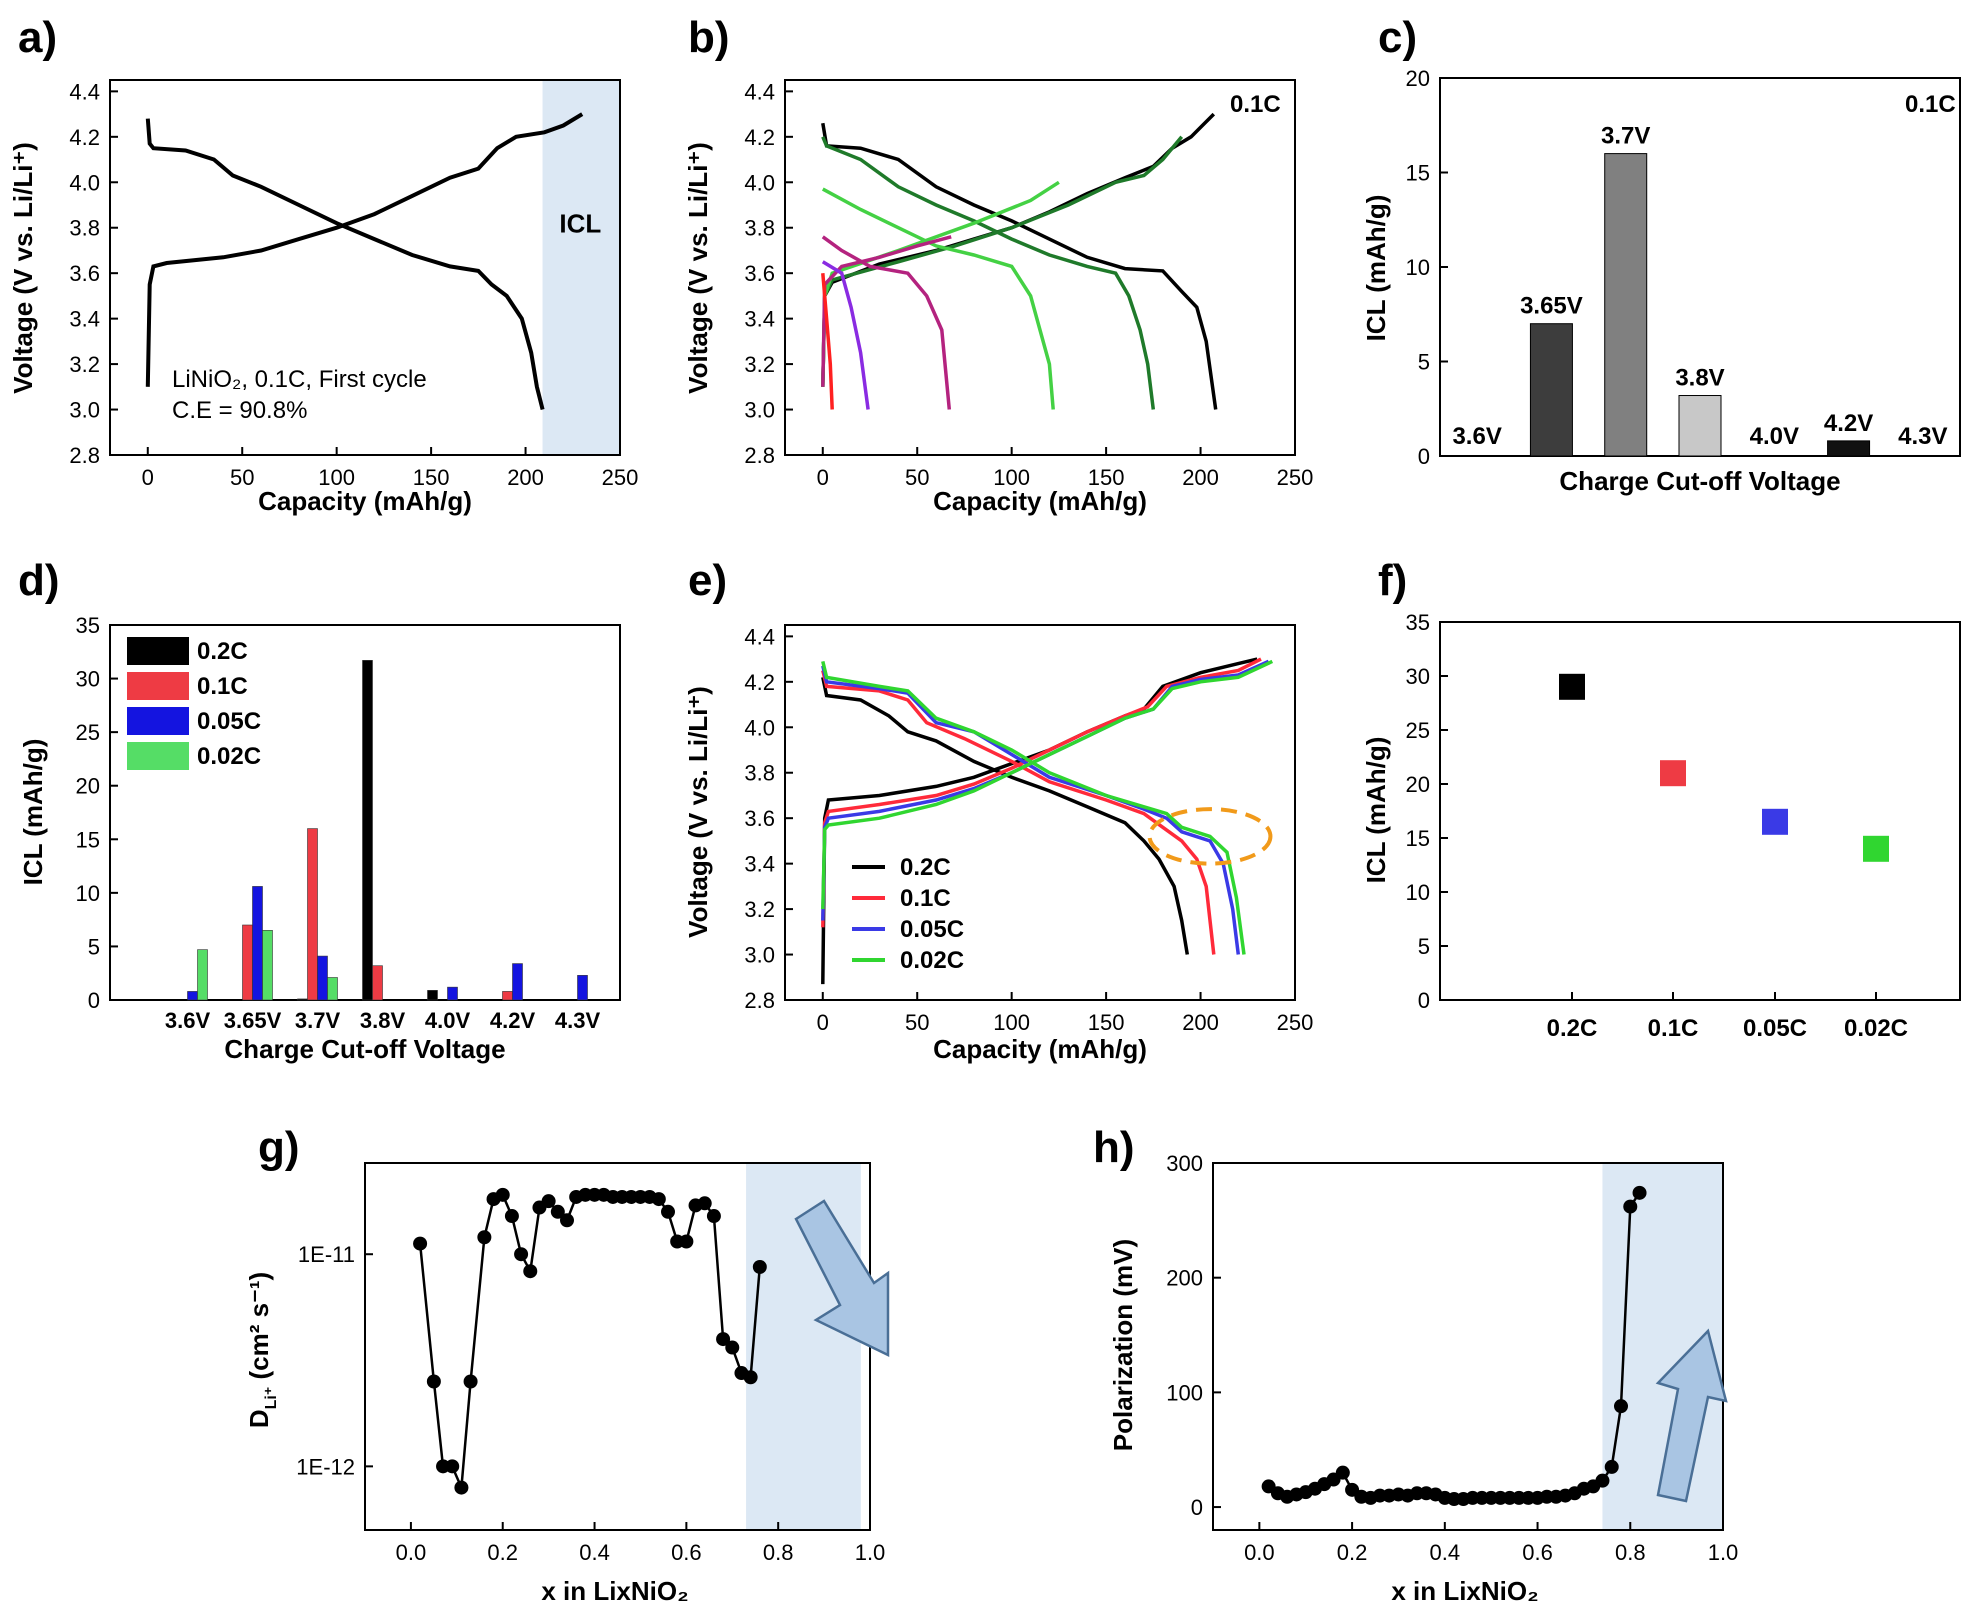  Describe the element at coordinates (262, 1350) in the screenshot. I see `y-axis-label: DLi⁺ (cm² s⁻¹)` at that location.